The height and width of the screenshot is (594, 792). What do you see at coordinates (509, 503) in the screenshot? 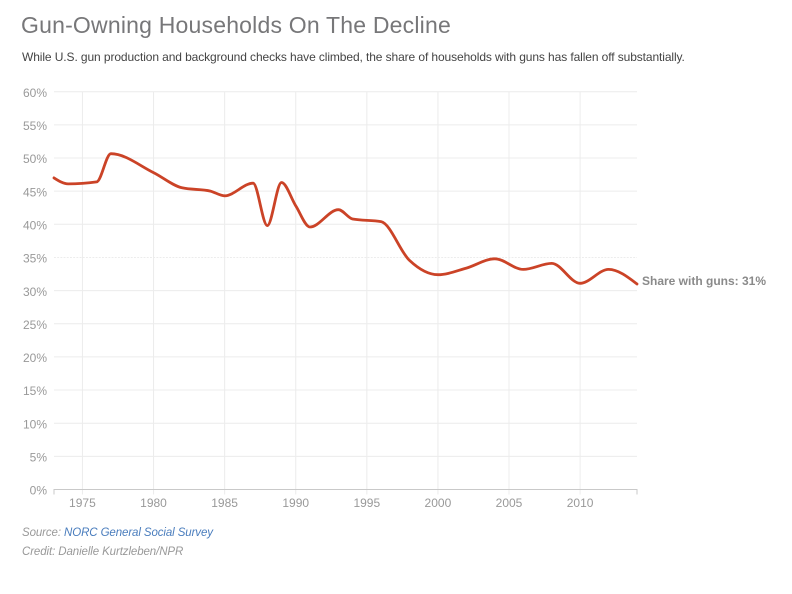
I see `svg-text: 2005` at bounding box center [509, 503].